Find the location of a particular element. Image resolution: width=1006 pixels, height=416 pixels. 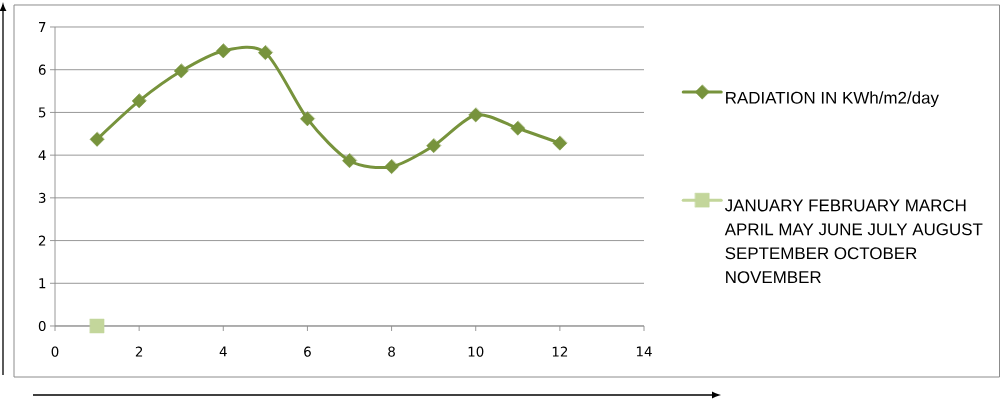

y-tick-label: 0 is located at coordinates (42, 326).